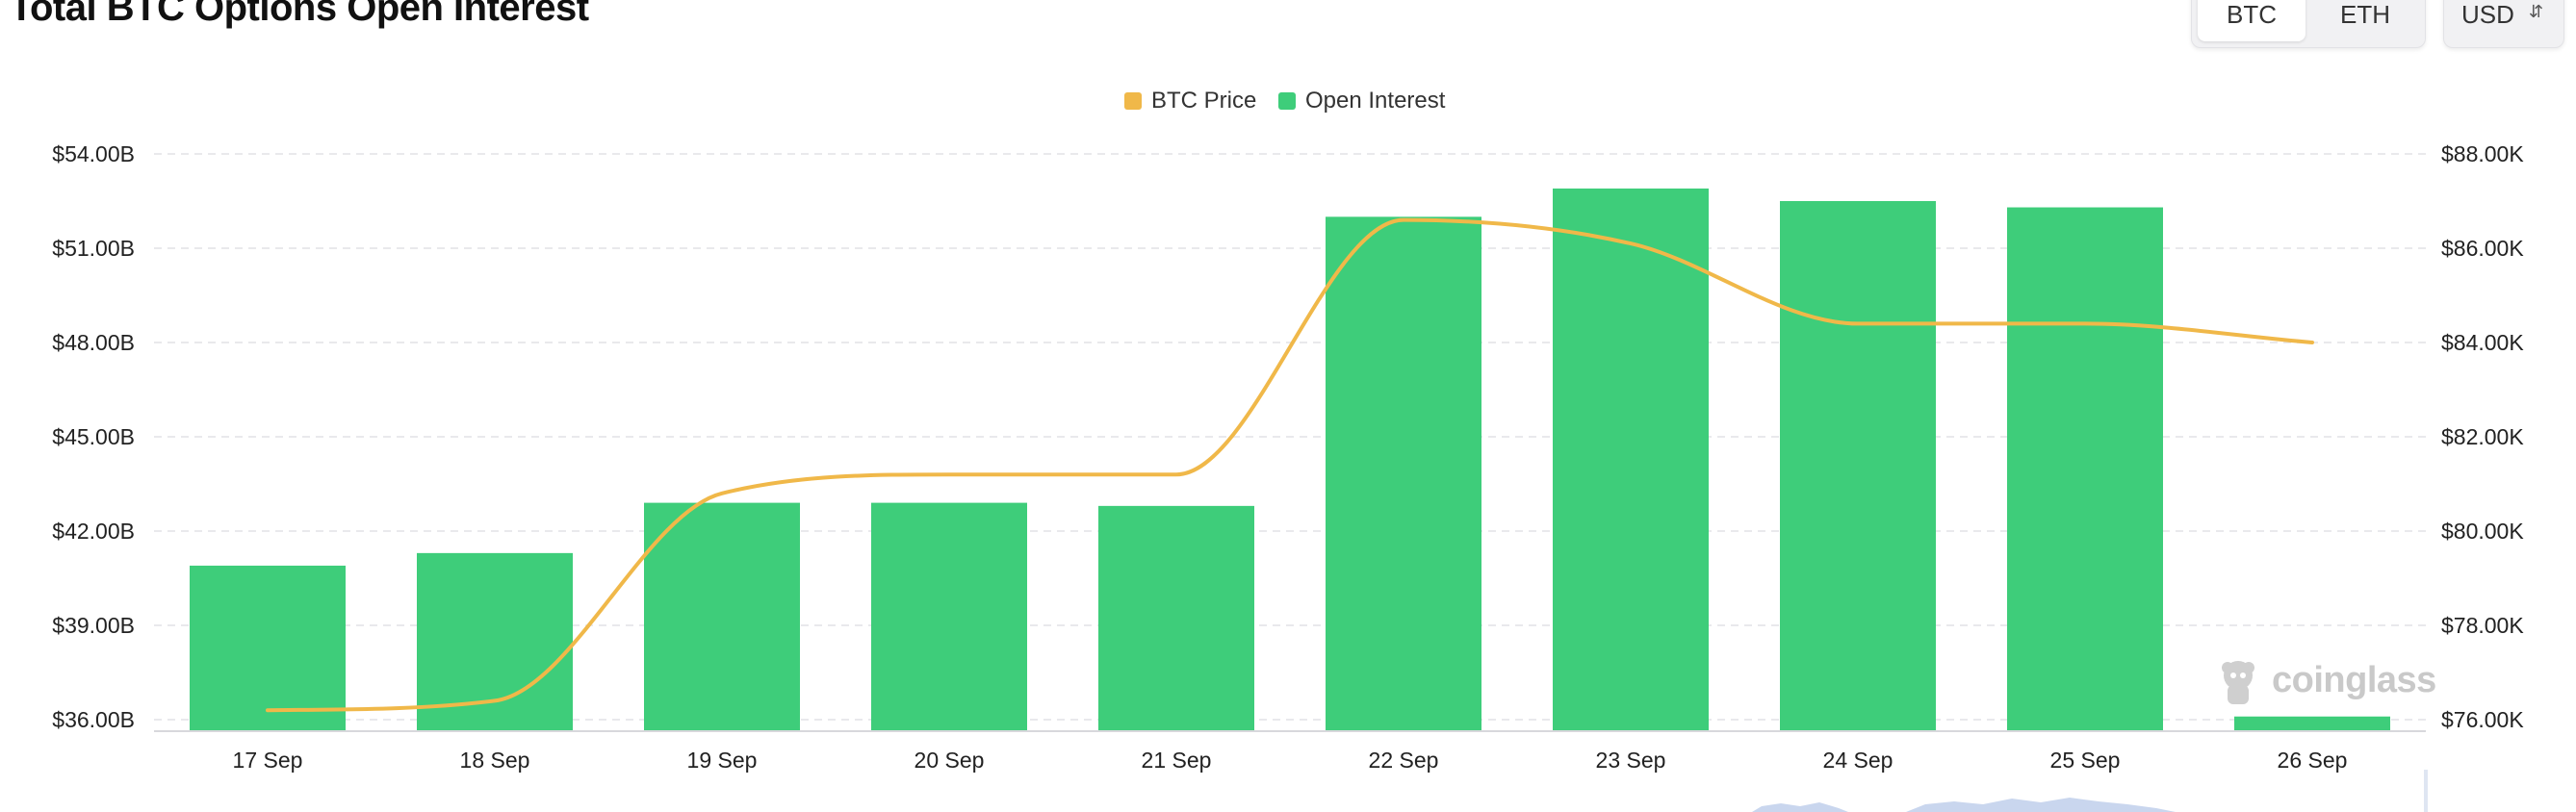  What do you see at coordinates (93, 153) in the screenshot?
I see `y-left-tick-label: $54.00B` at bounding box center [93, 153].